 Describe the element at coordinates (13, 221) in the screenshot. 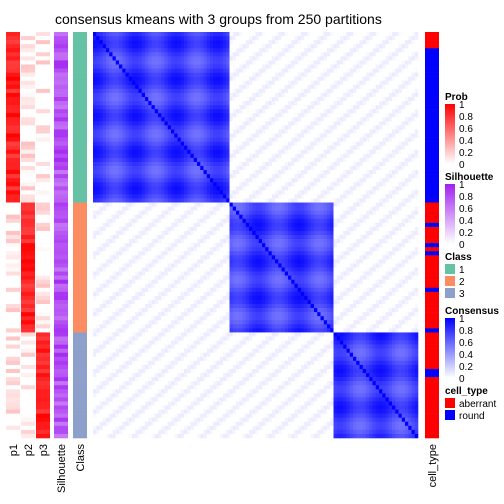

I see `prob-cell-p1` at that location.